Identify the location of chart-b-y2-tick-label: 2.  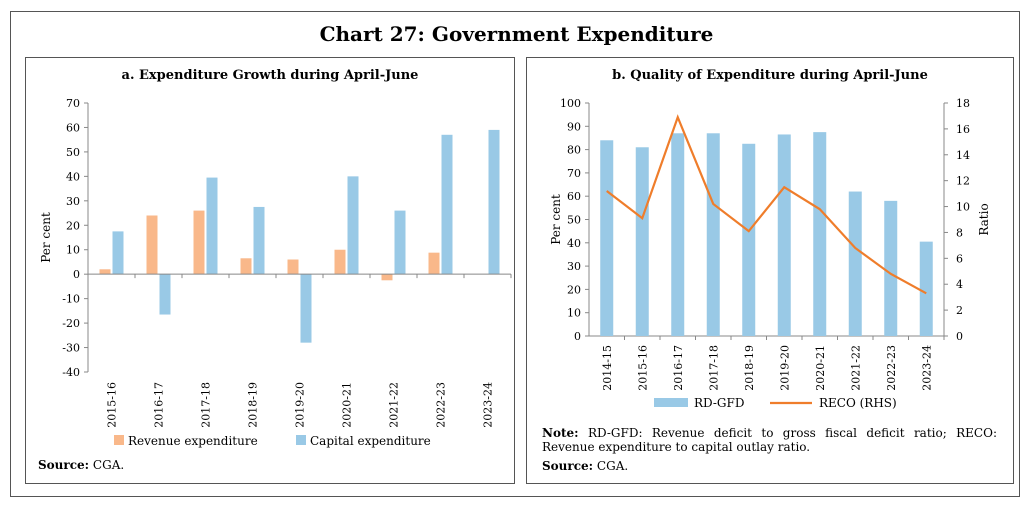
(959, 310).